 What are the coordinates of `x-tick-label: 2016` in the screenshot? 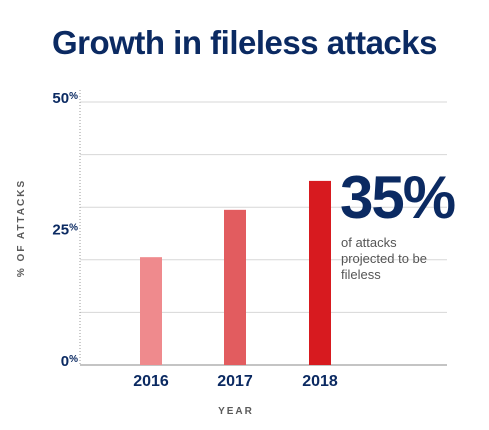 It's located at (151, 381).